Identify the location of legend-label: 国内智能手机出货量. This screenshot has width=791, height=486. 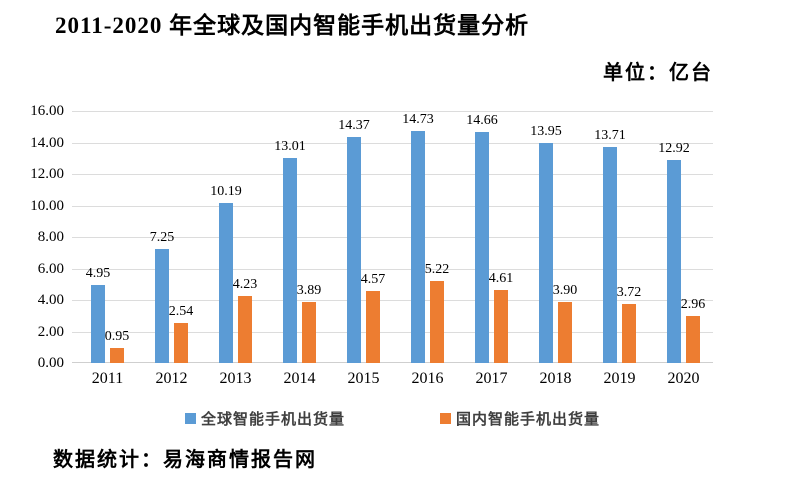
(528, 419).